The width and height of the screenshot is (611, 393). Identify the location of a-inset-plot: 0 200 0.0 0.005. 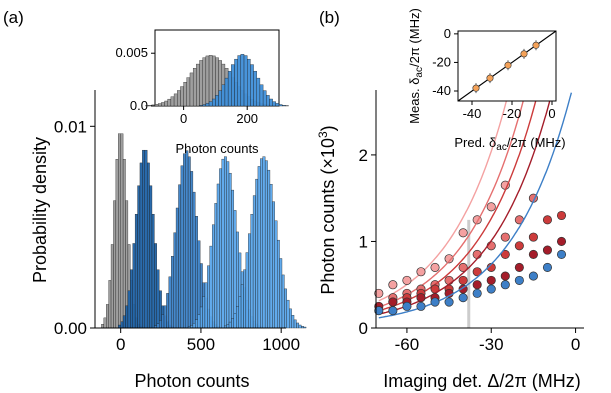
(202, 77).